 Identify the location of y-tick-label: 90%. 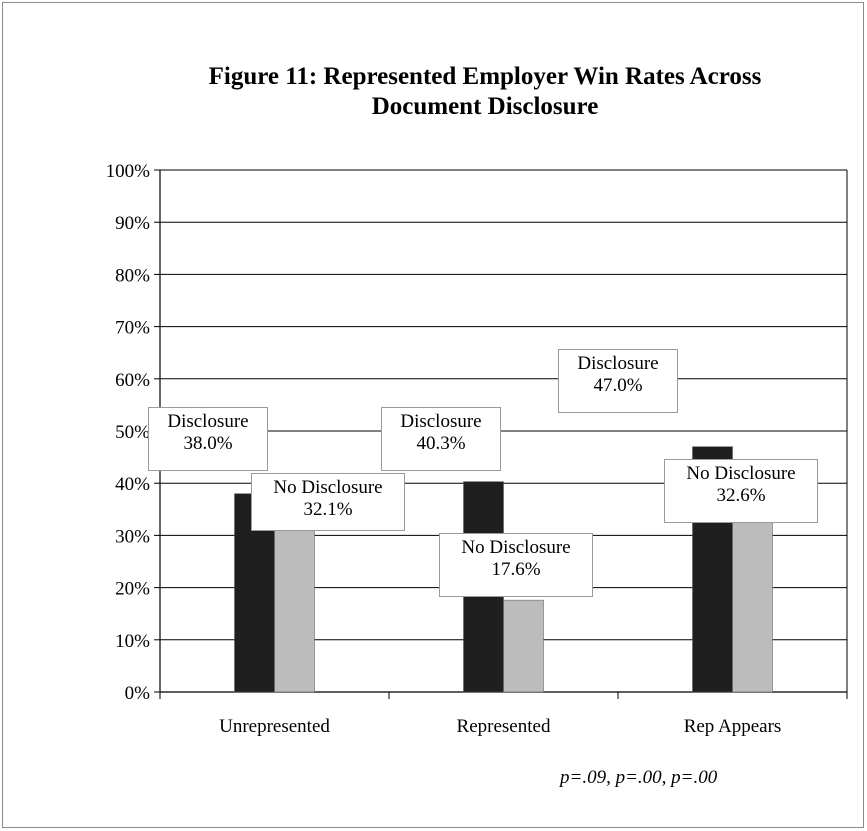
(132, 223).